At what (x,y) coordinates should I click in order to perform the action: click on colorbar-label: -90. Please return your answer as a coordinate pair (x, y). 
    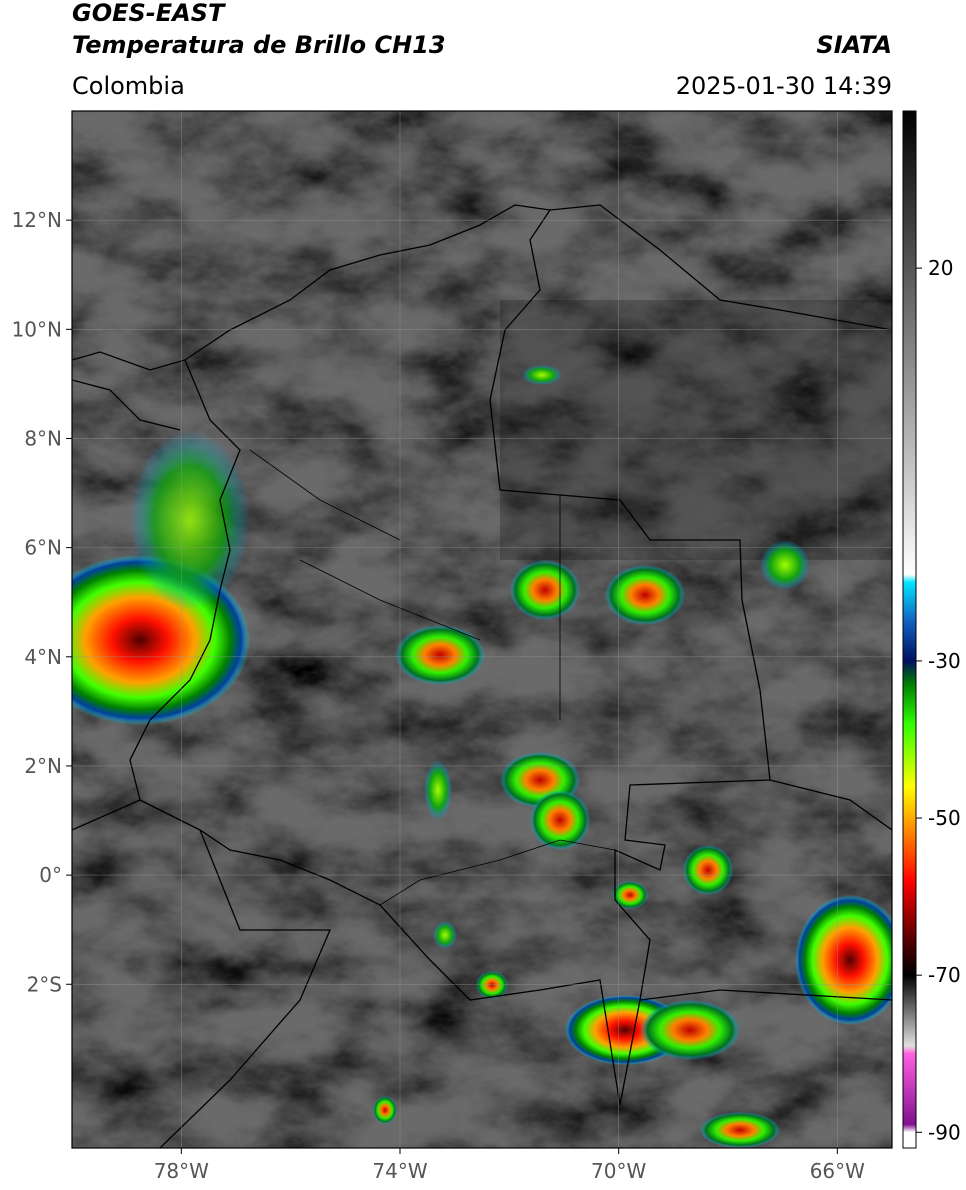
    Looking at the image, I should click on (944, 1132).